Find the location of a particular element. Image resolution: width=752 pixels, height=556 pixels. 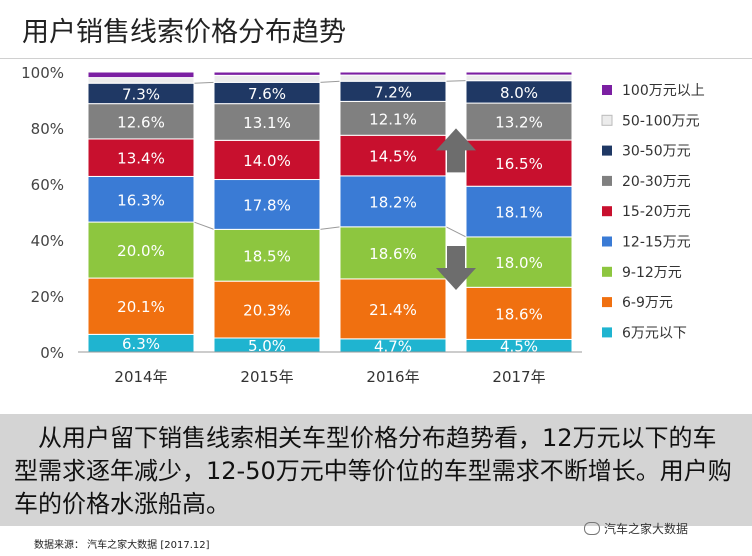

data-label: 18.1% is located at coordinates (519, 213).